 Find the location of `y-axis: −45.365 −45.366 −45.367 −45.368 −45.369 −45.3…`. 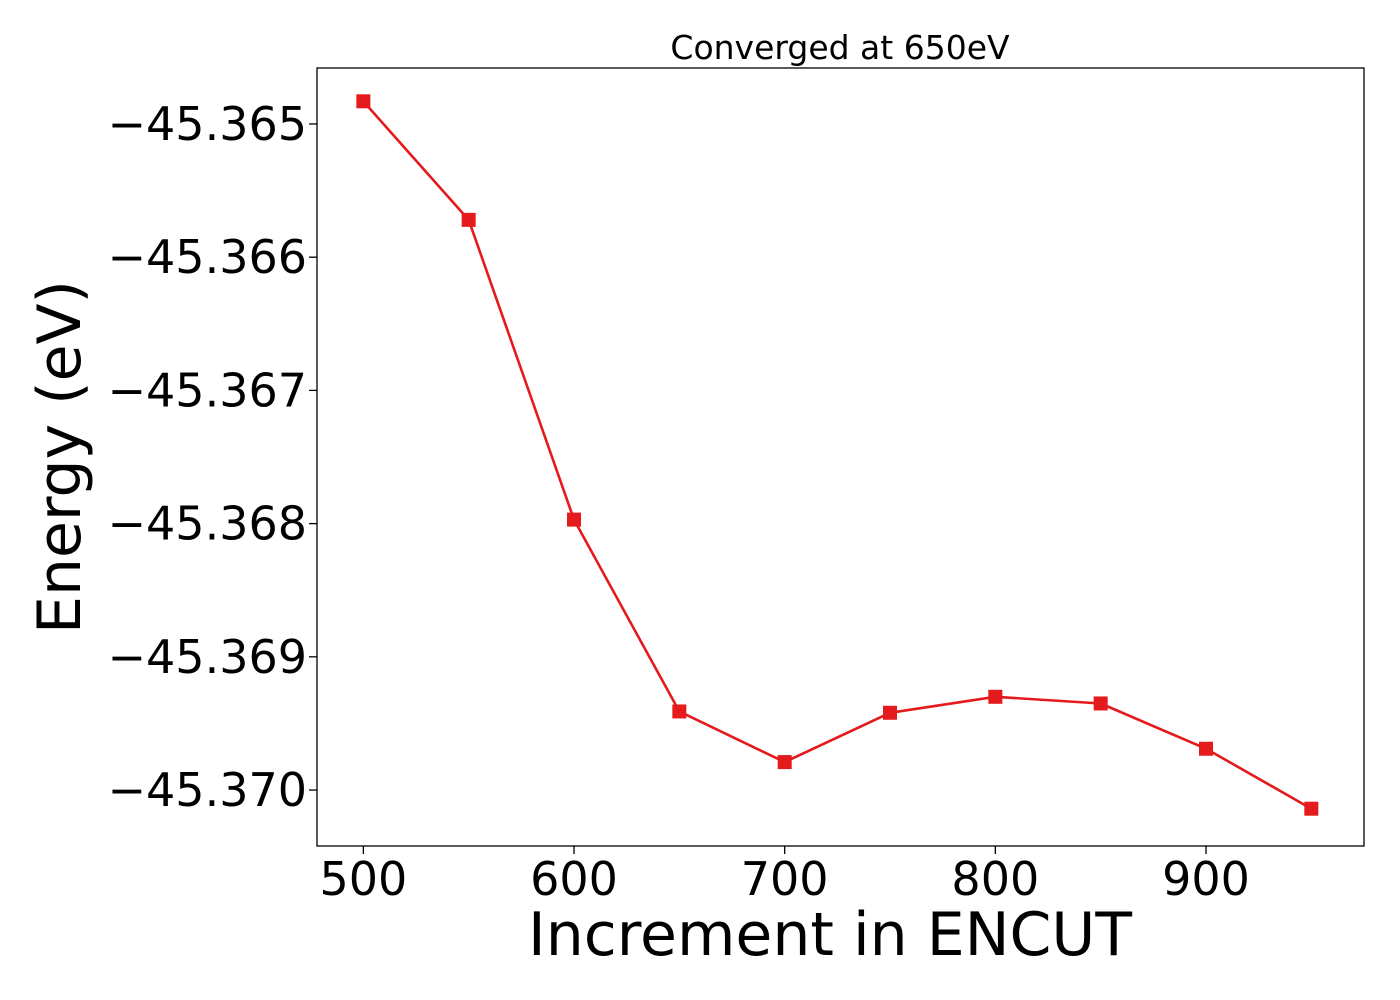

y-axis: −45.365 −45.366 −45.367 −45.368 −45.369 −45.3… is located at coordinates (212, 457).